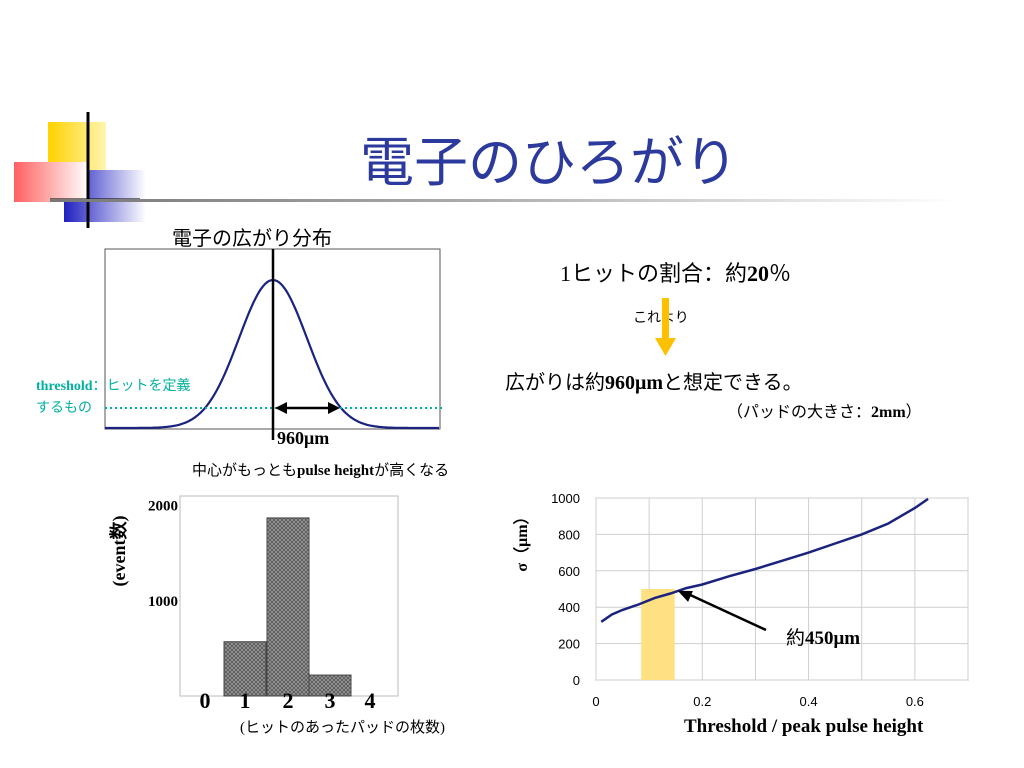 This screenshot has width=1024, height=768. I want to click on ratio-unit: ％, so click(780, 273).